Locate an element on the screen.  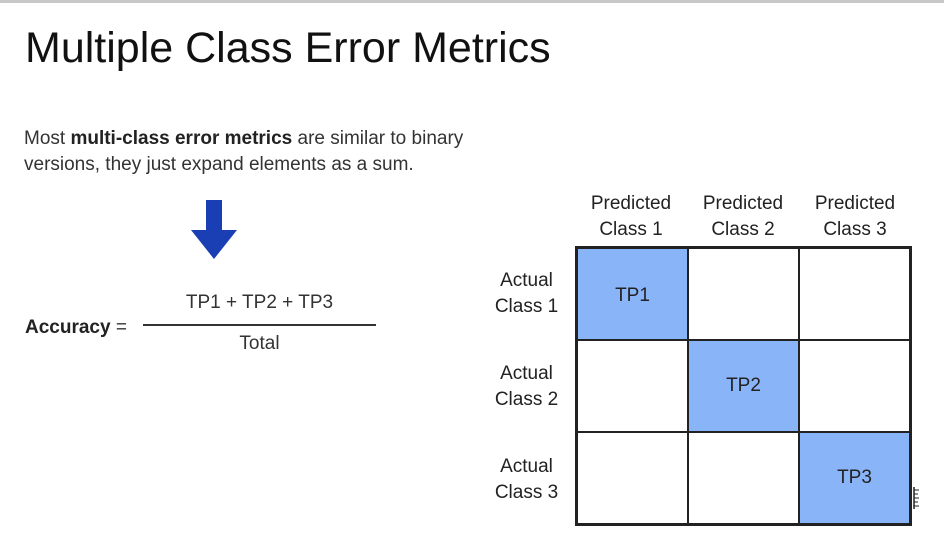
matrix-cell-r3-c1 is located at coordinates (632, 478).